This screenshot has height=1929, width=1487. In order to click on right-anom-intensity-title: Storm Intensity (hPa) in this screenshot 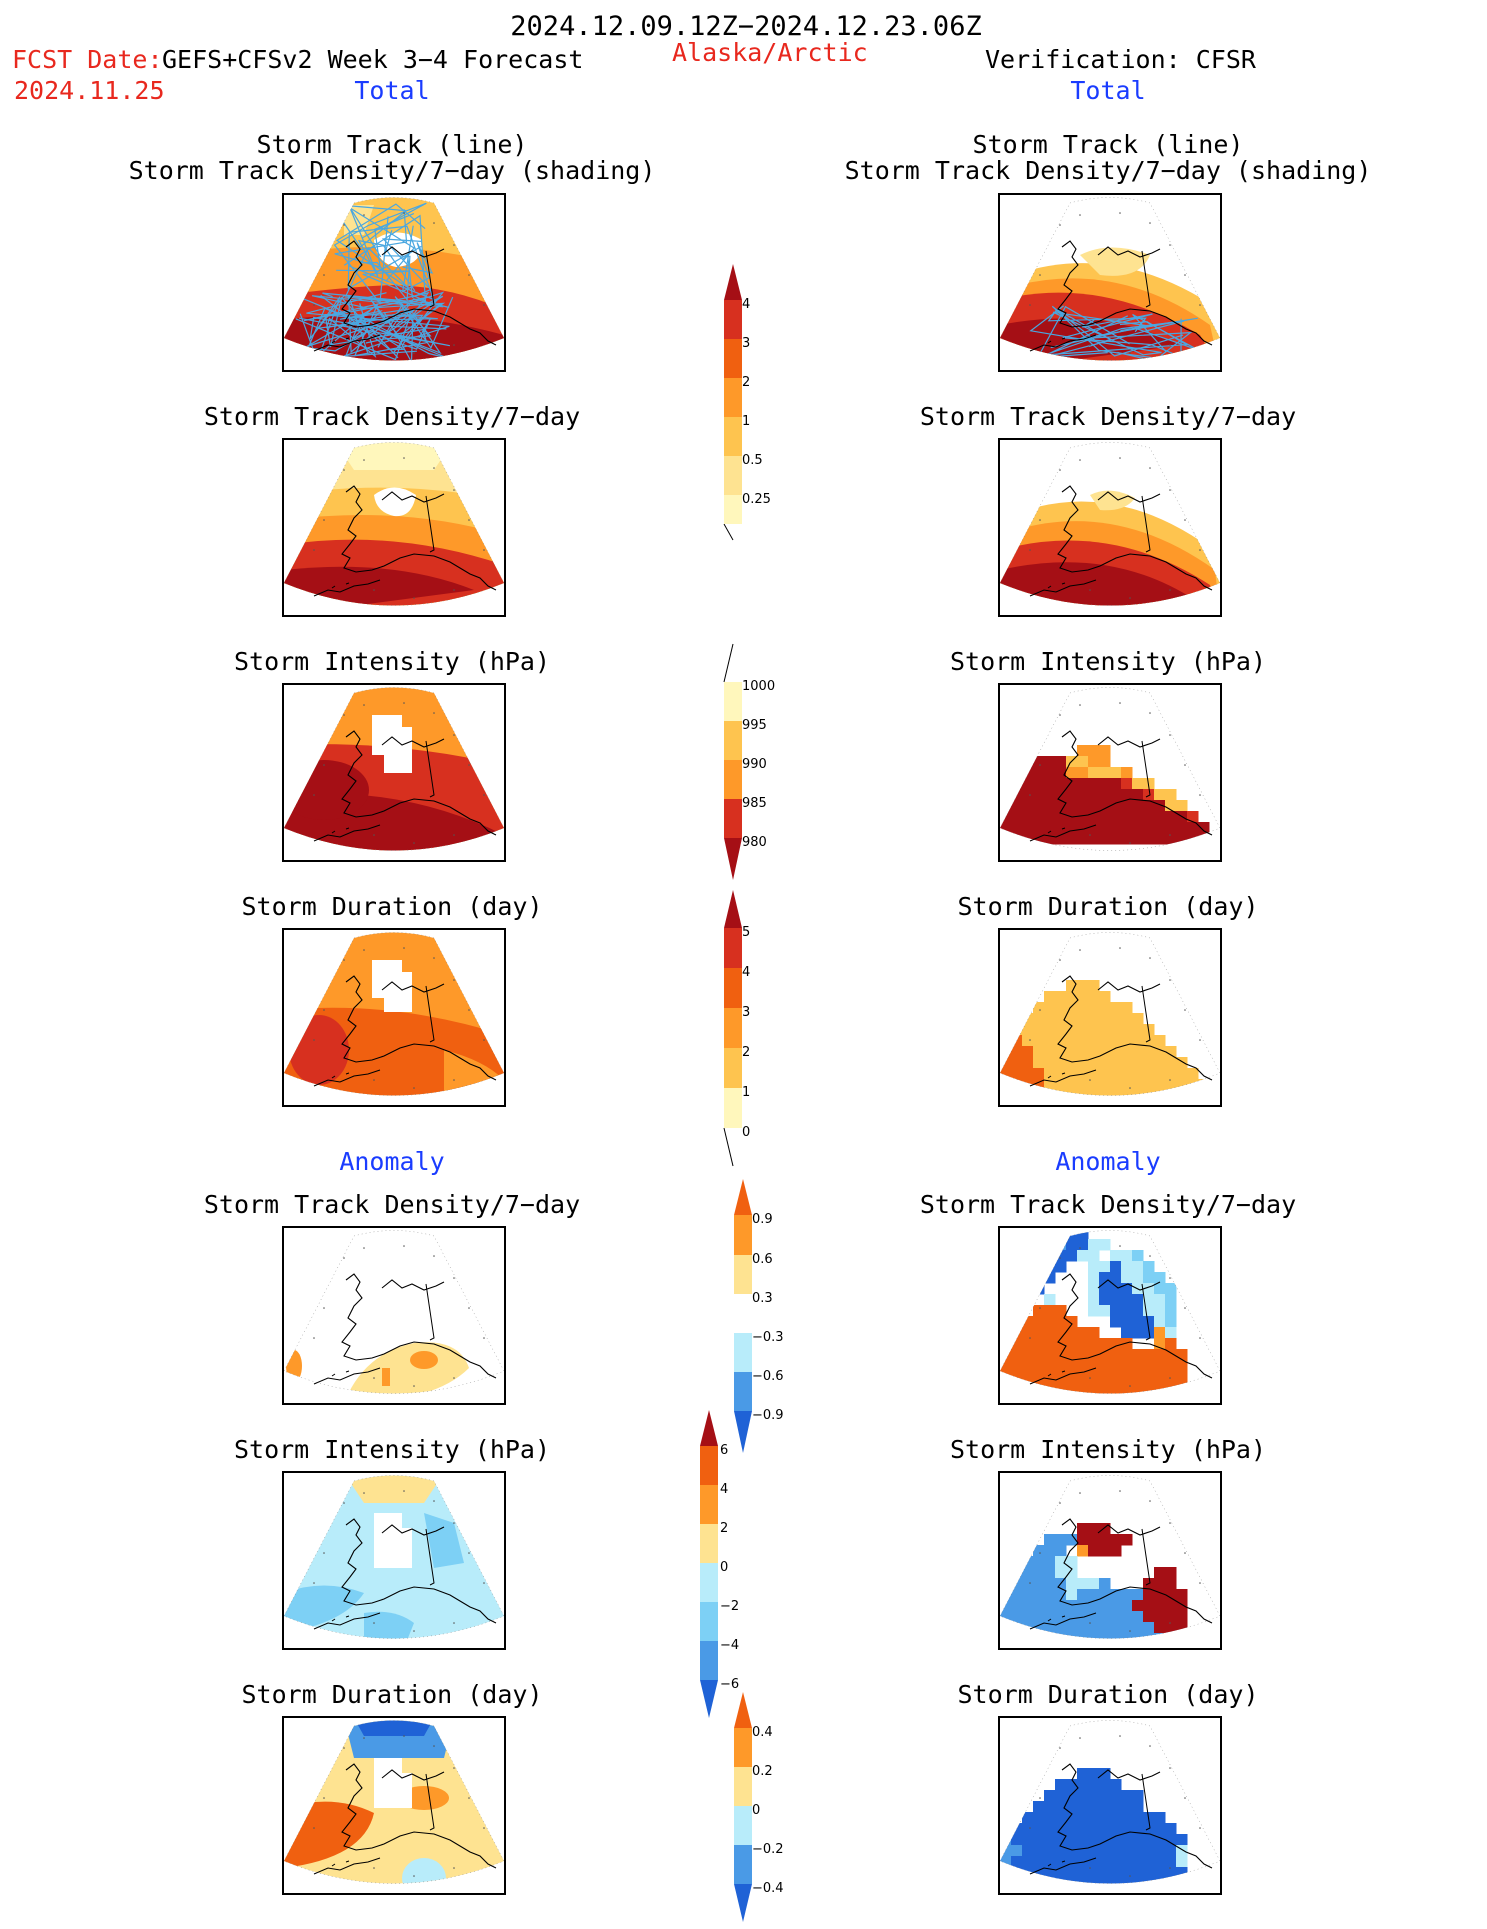, I will do `click(1108, 1449)`.